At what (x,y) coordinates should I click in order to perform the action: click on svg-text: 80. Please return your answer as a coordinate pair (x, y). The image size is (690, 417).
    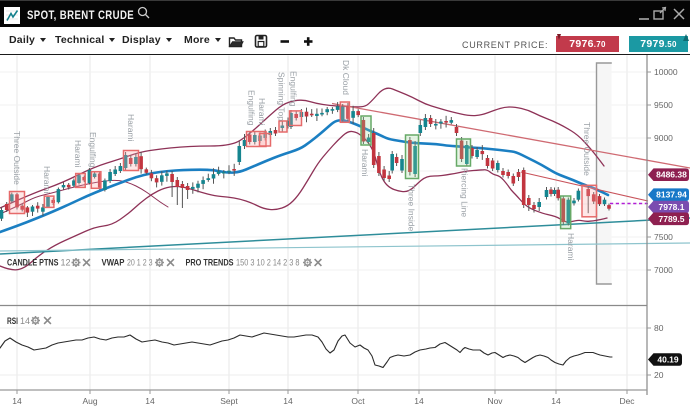
    Looking at the image, I should click on (659, 328).